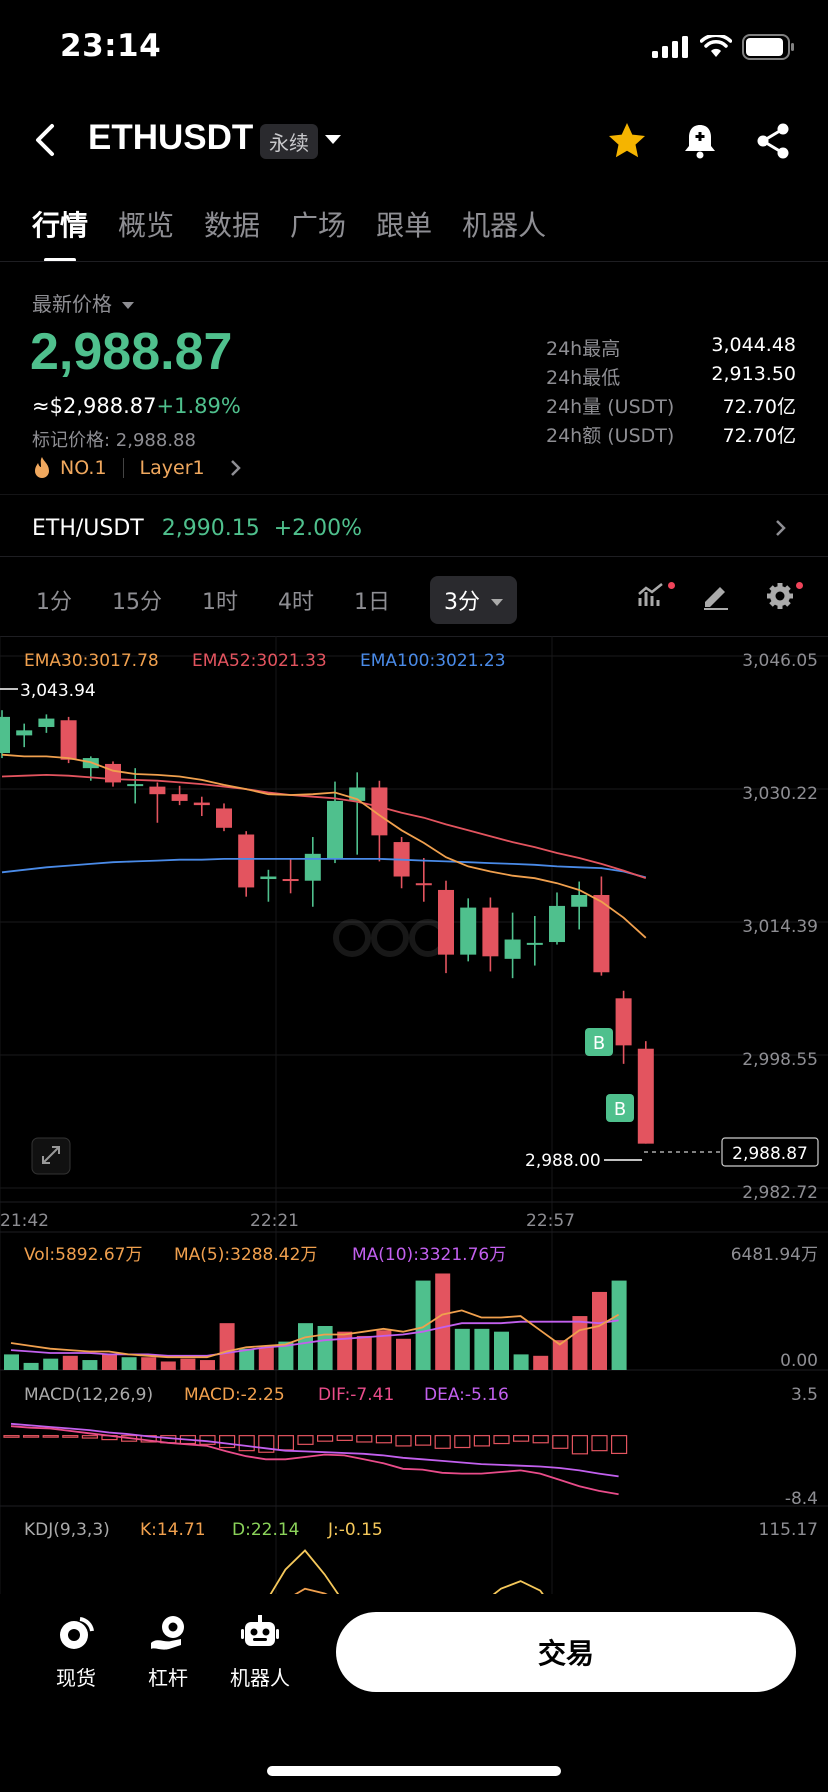  I want to click on ma10-line, so click(314, 1338).